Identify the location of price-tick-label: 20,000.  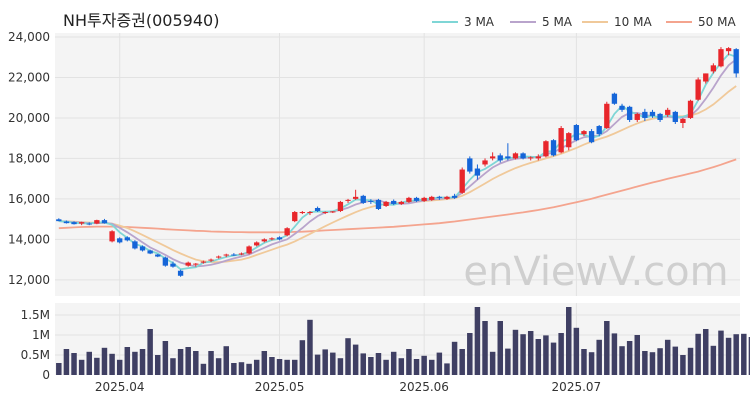
(29, 118).